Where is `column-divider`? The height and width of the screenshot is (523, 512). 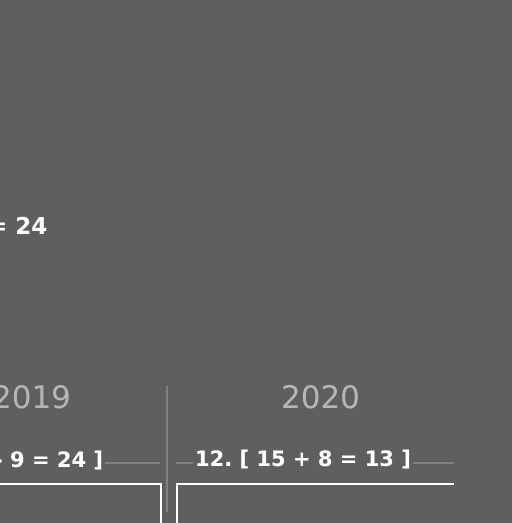 column-divider is located at coordinates (167, 449).